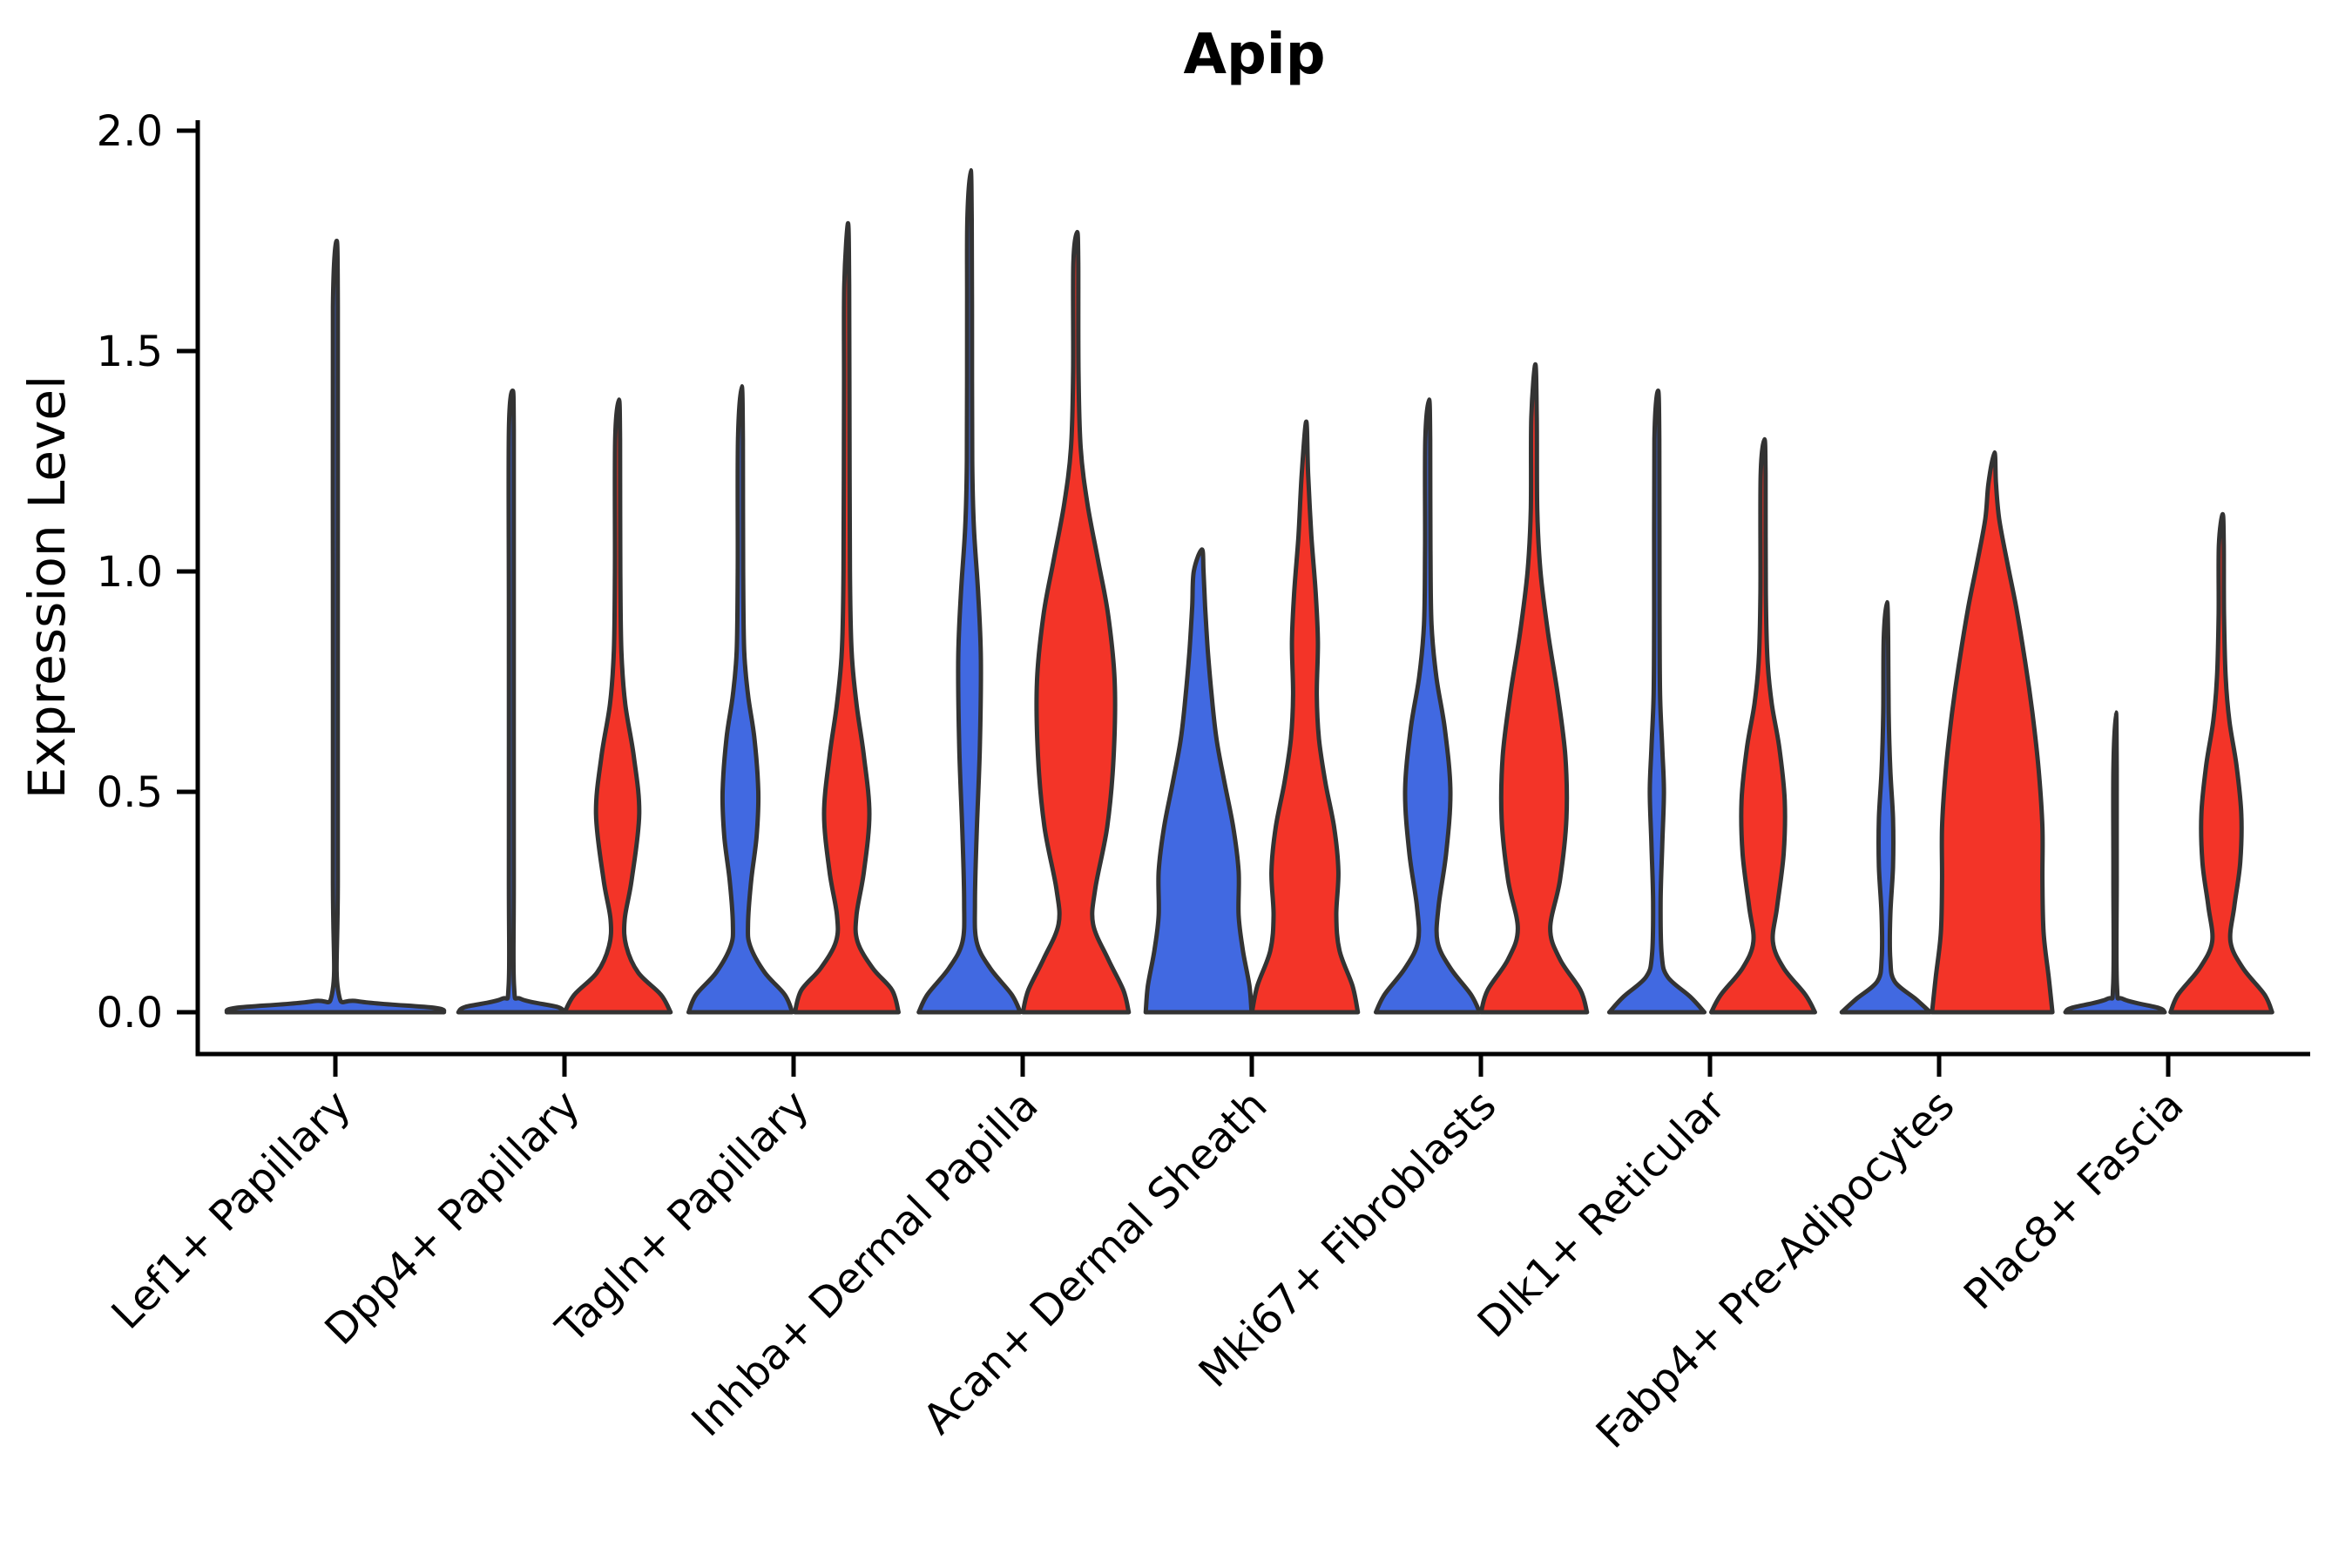  What do you see at coordinates (130, 792) in the screenshot?
I see `y-tick-label: 0.5` at bounding box center [130, 792].